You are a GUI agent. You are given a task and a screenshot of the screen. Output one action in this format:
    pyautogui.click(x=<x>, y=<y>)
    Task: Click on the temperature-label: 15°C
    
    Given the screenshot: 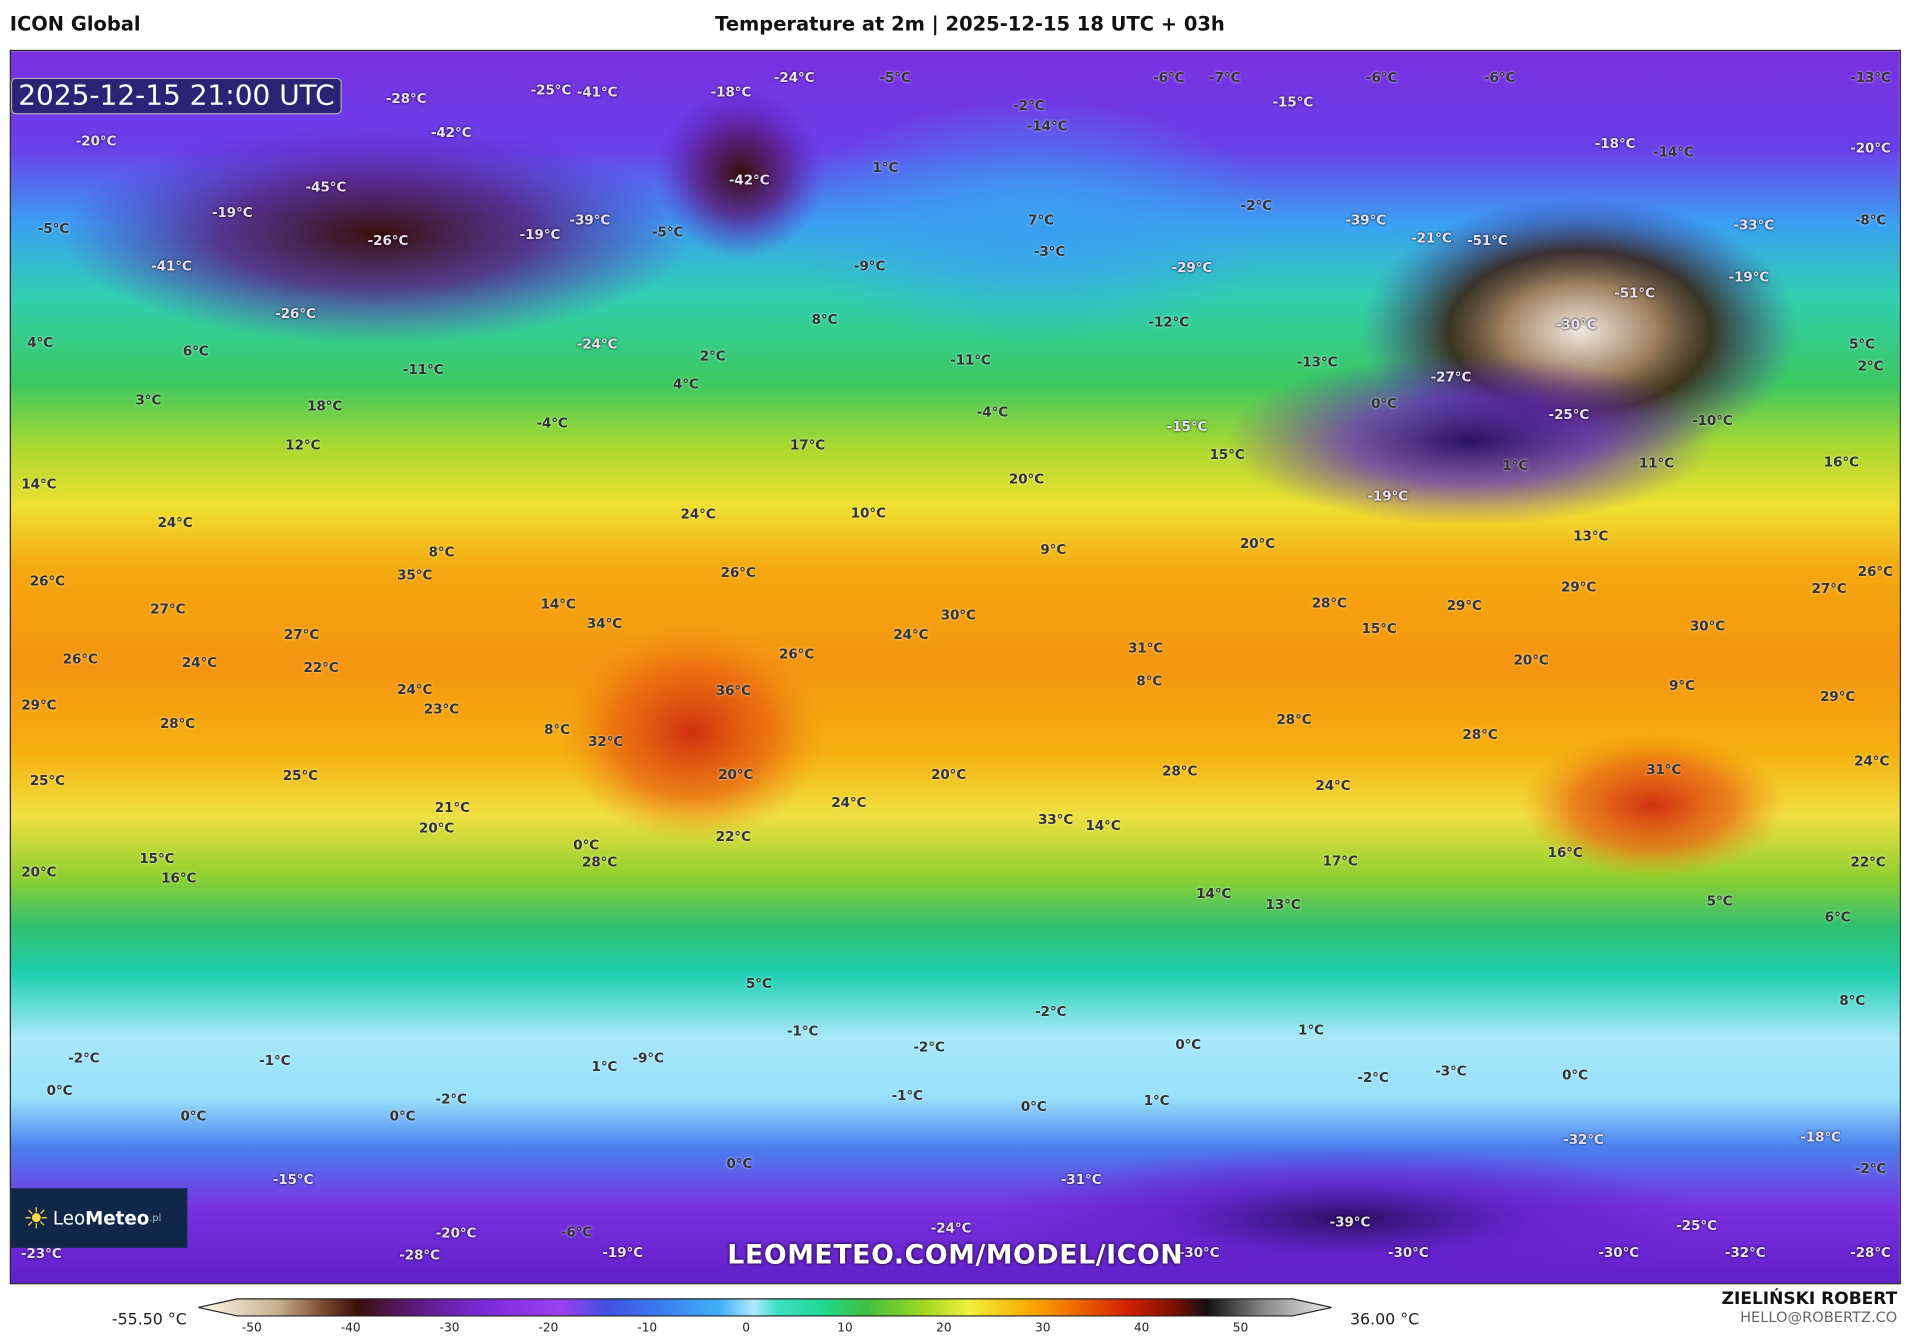 What is the action you would take?
    pyautogui.click(x=157, y=858)
    